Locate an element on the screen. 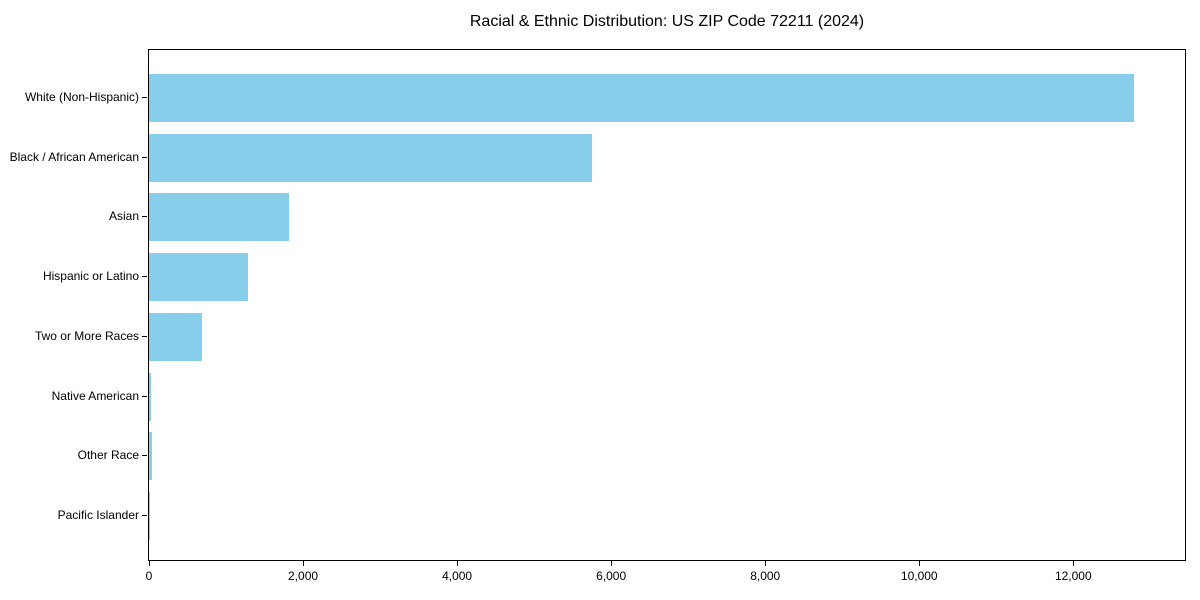 This screenshot has height=600, width=1200. x-tick-label-12000: 12,000 is located at coordinates (1073, 576).